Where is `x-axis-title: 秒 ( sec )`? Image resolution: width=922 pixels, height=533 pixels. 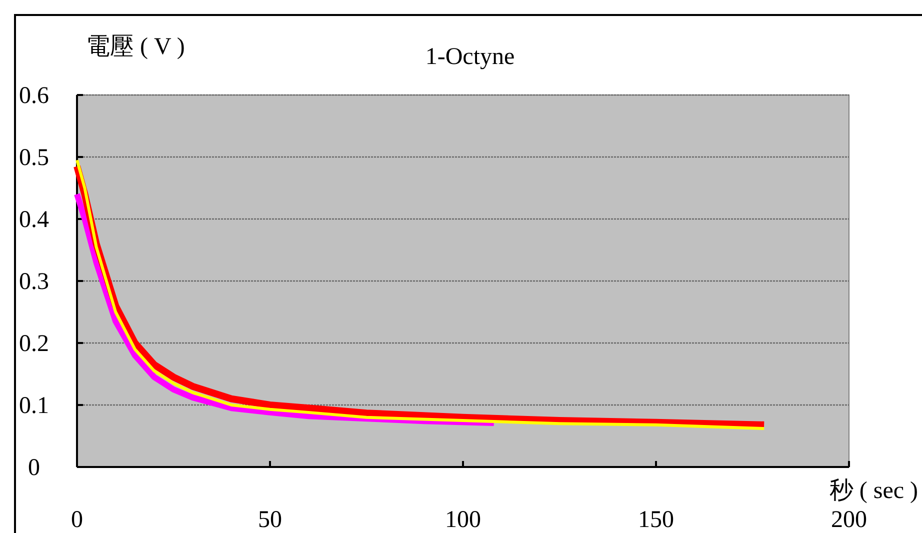
x-axis-title: 秒 ( sec ) is located at coordinates (873, 491).